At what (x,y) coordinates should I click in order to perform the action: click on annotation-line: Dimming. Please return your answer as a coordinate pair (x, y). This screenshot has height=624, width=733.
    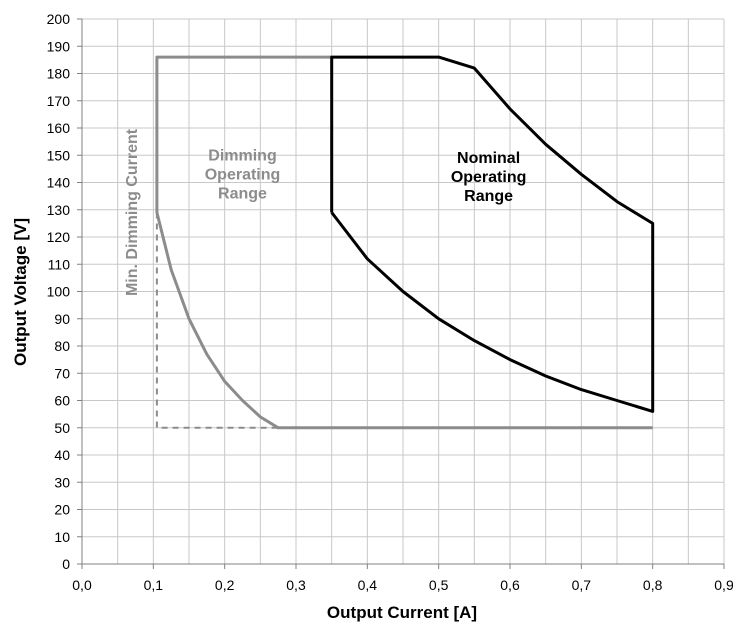
    Looking at the image, I should click on (242, 155).